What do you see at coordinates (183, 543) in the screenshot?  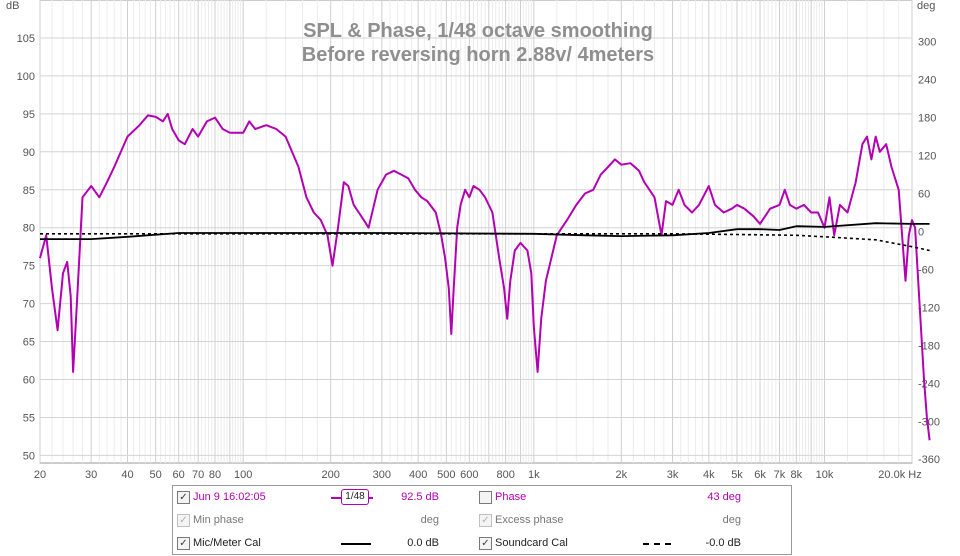 I see `mic-cal-checkbox: ✓` at bounding box center [183, 543].